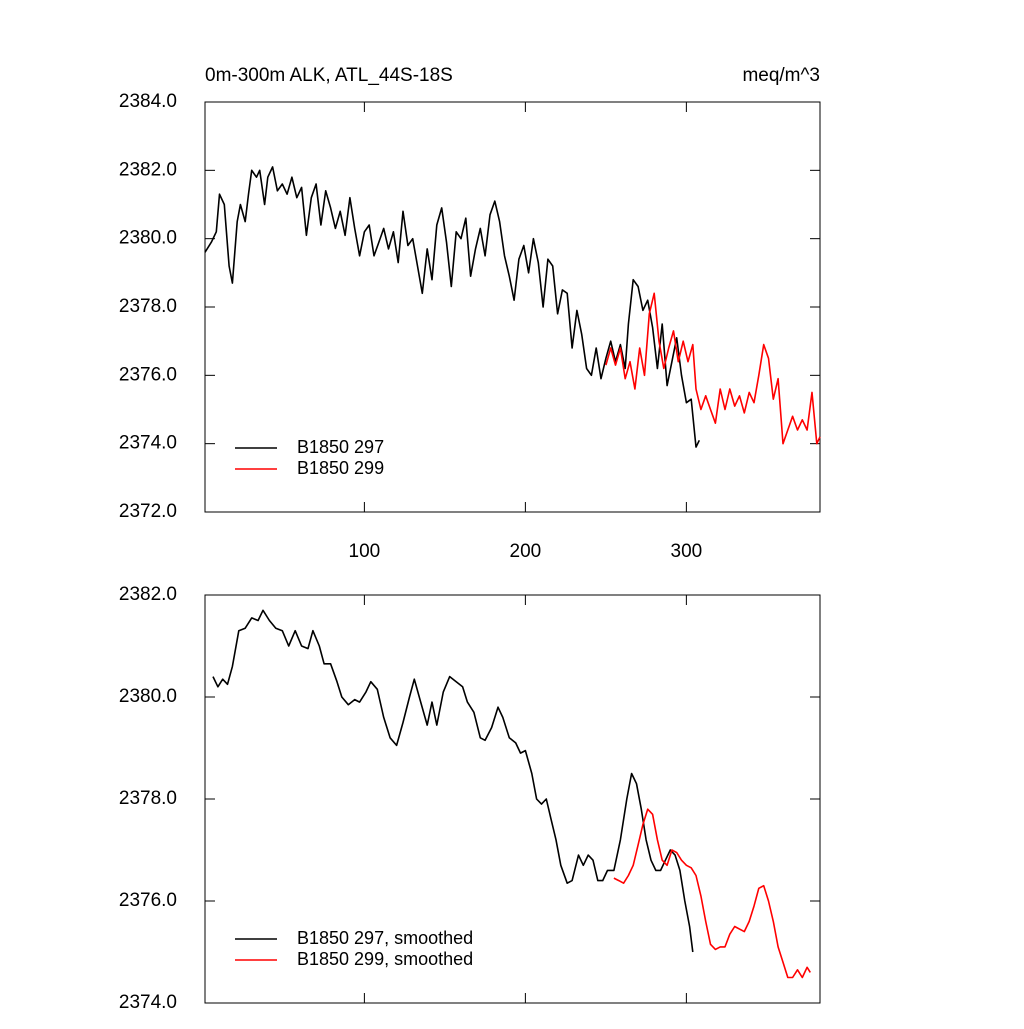 The image size is (1024, 1029). I want to click on y-tick-label: 2384.0, so click(148, 101).